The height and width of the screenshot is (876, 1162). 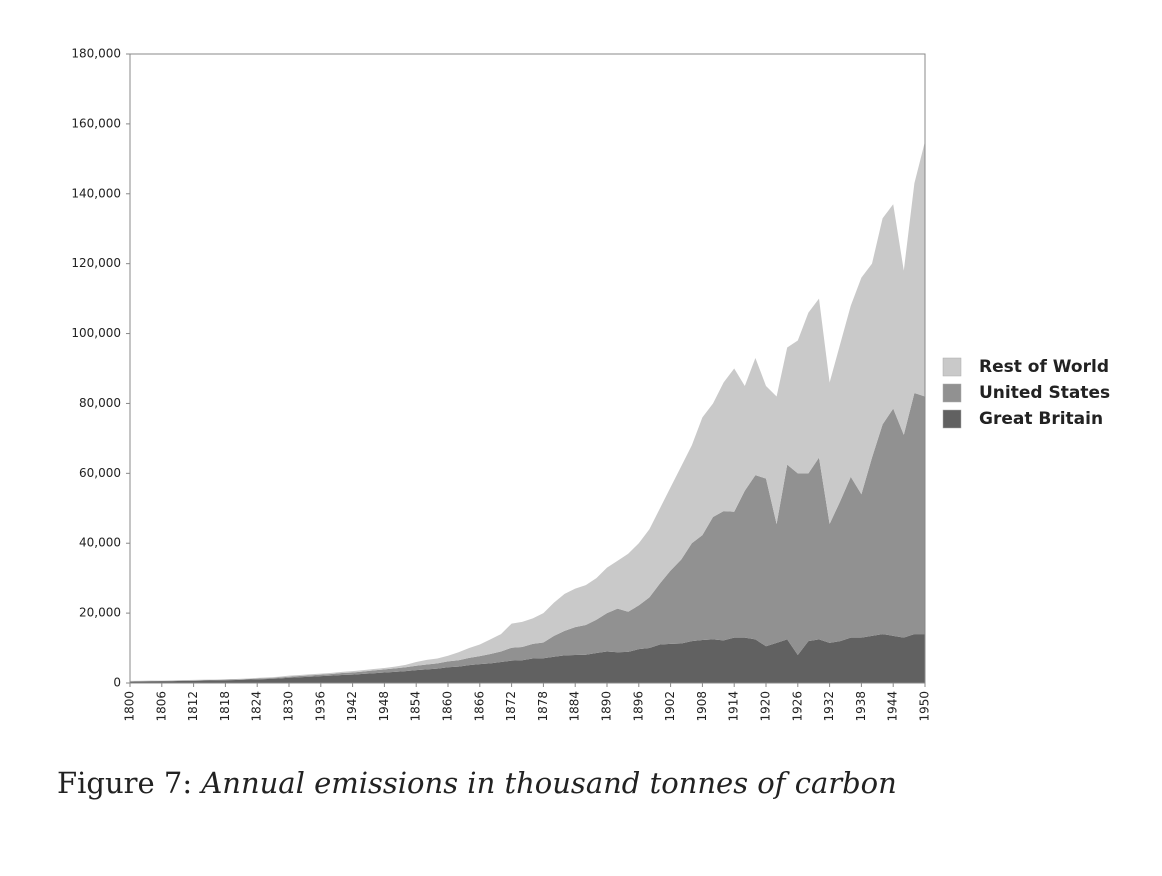 I want to click on y-tick-label: 100,000, so click(x=96, y=333).